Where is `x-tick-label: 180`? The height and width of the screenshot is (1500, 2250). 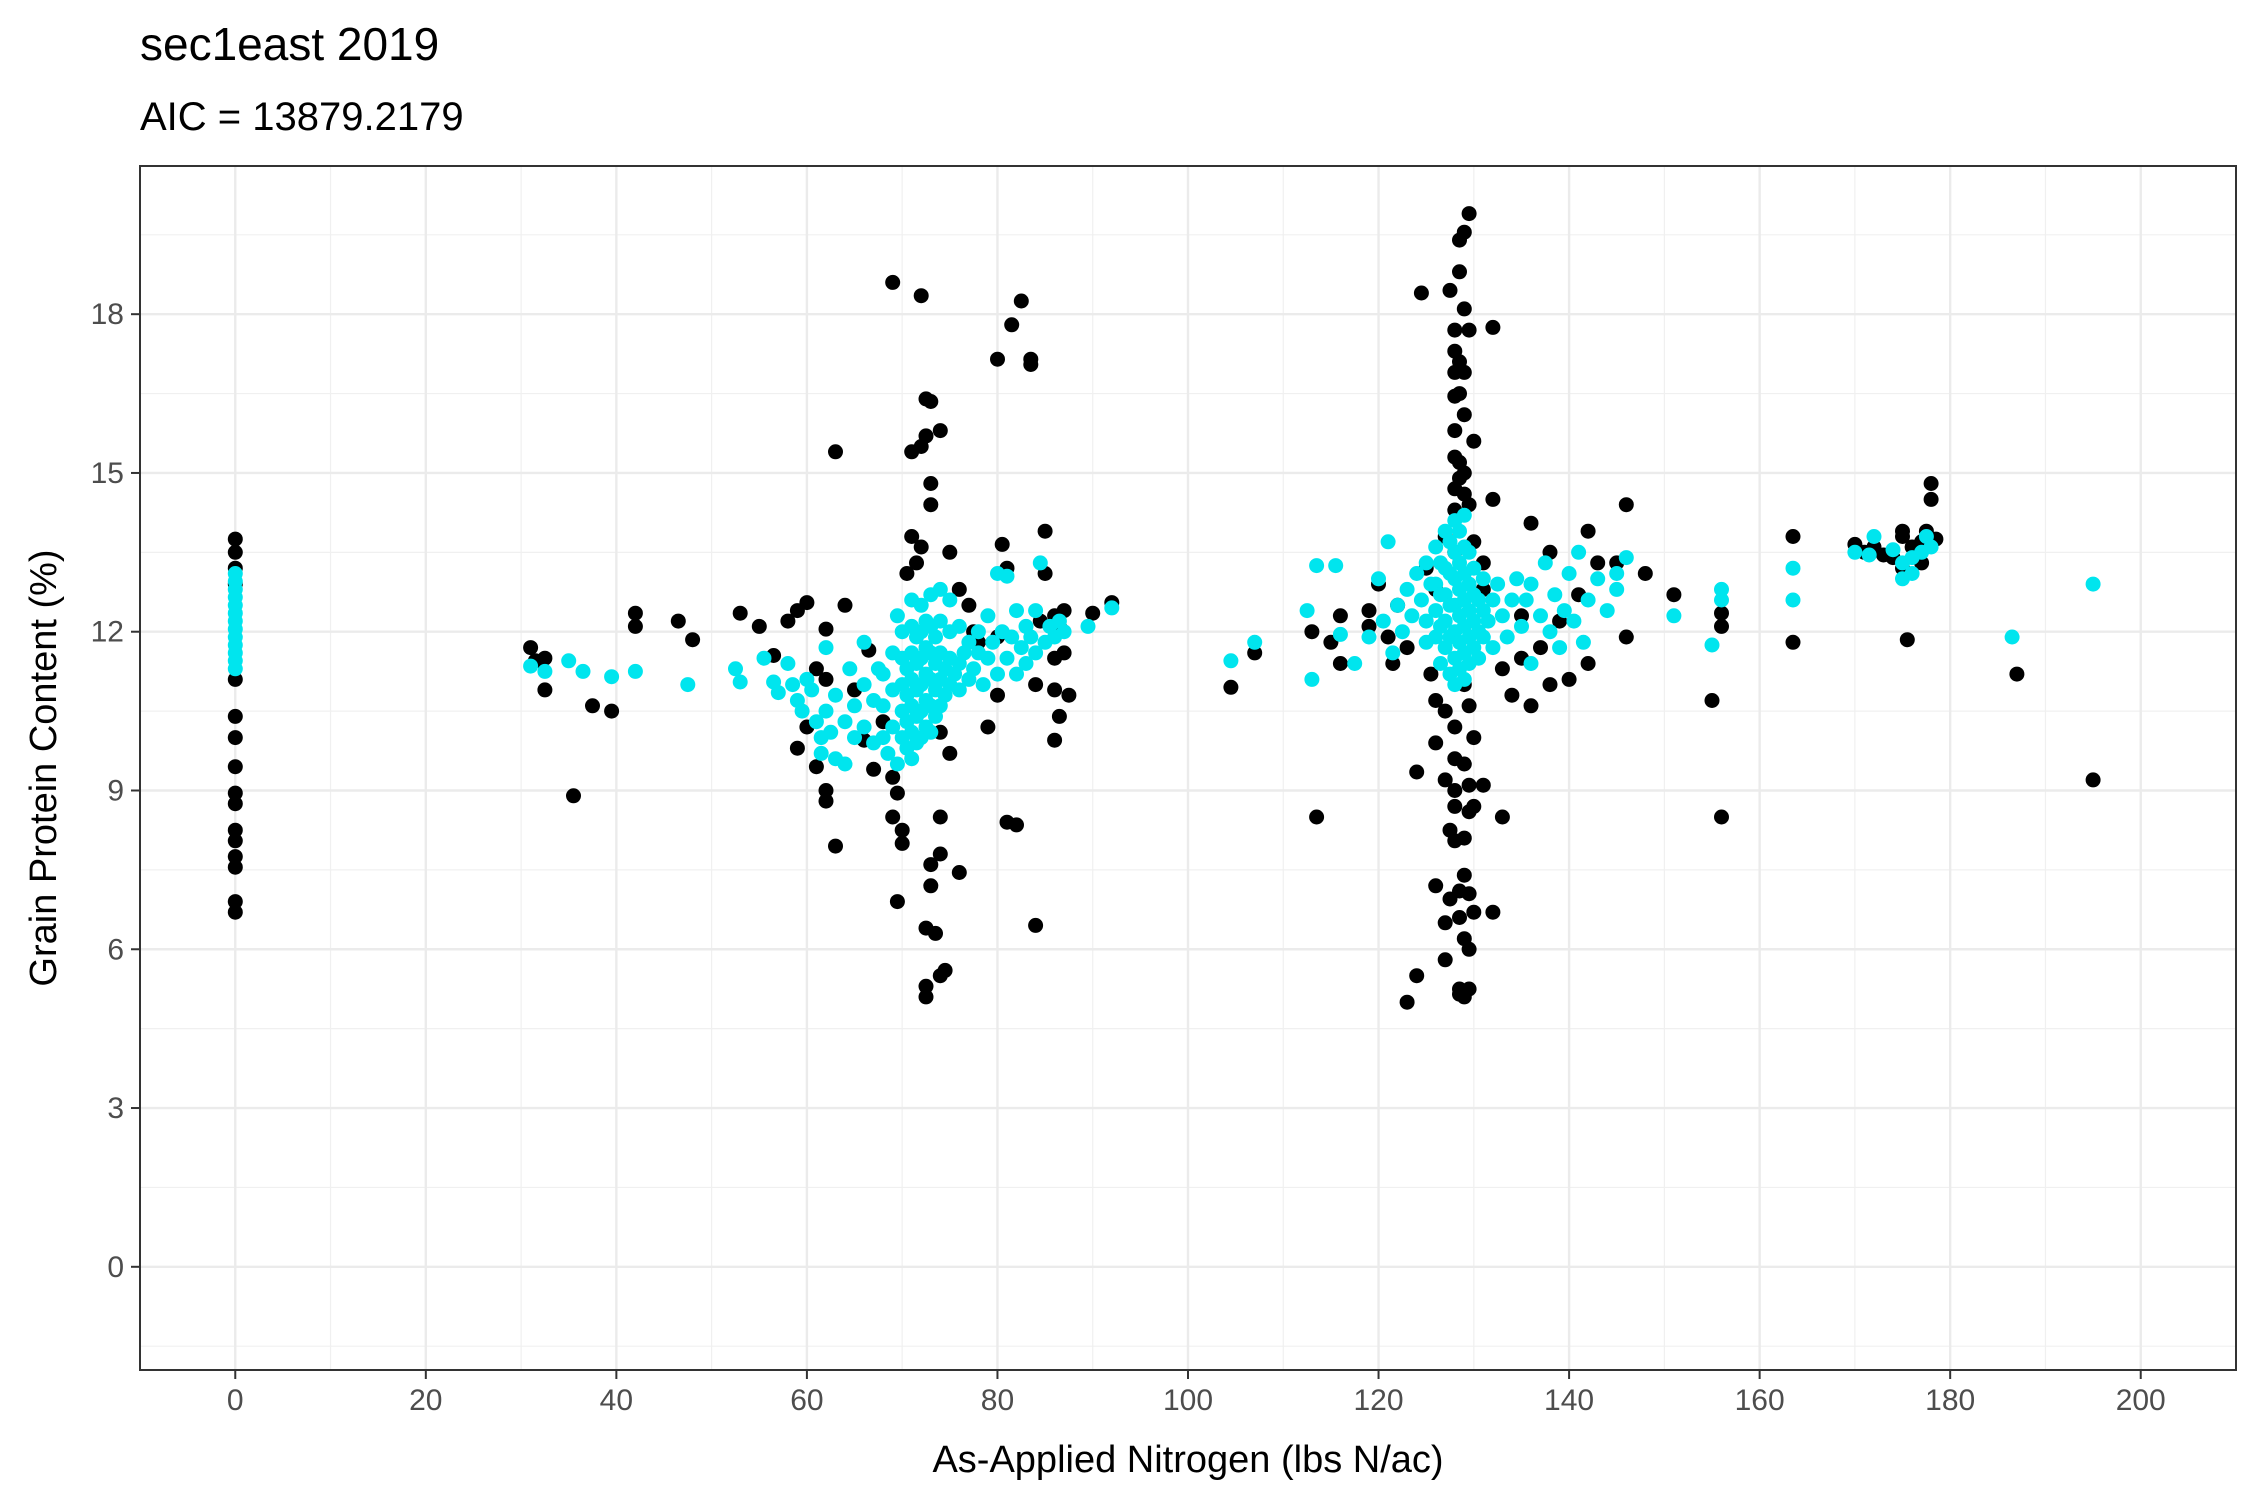 x-tick-label: 180 is located at coordinates (1950, 1400).